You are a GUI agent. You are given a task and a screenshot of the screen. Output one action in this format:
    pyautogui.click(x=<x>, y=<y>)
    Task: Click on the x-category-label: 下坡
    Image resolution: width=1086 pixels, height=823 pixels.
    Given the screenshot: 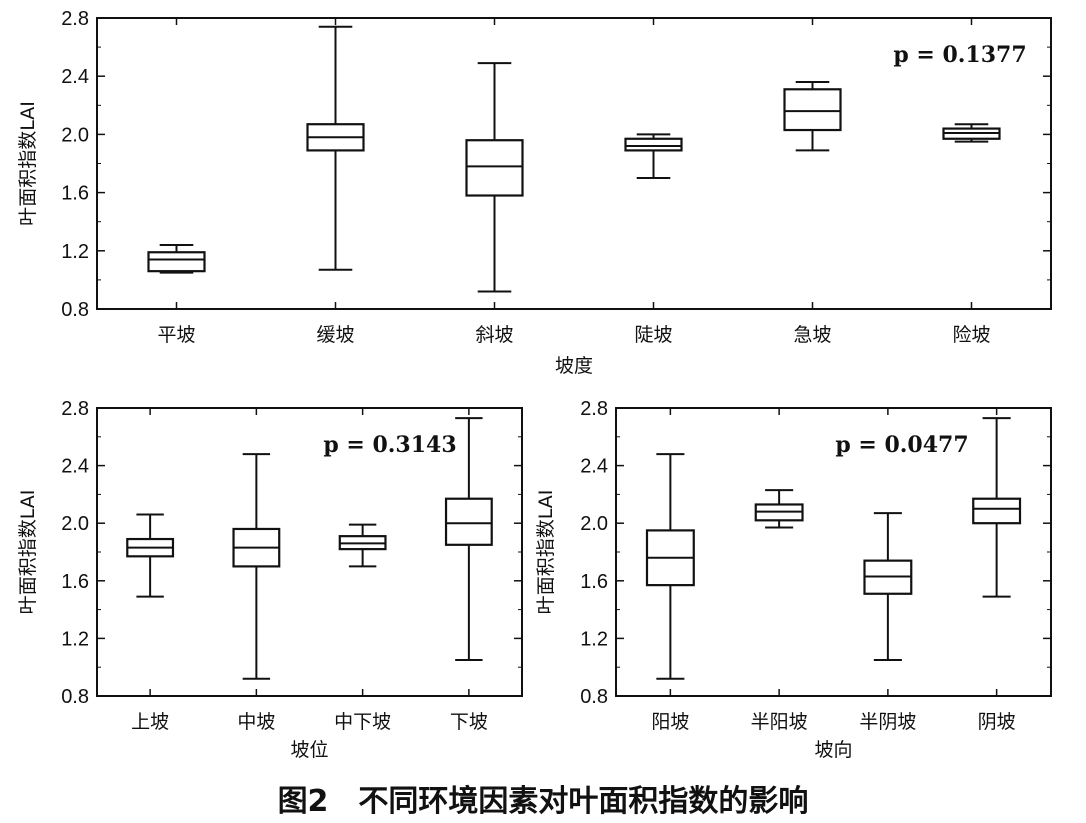 What is the action you would take?
    pyautogui.click(x=469, y=722)
    